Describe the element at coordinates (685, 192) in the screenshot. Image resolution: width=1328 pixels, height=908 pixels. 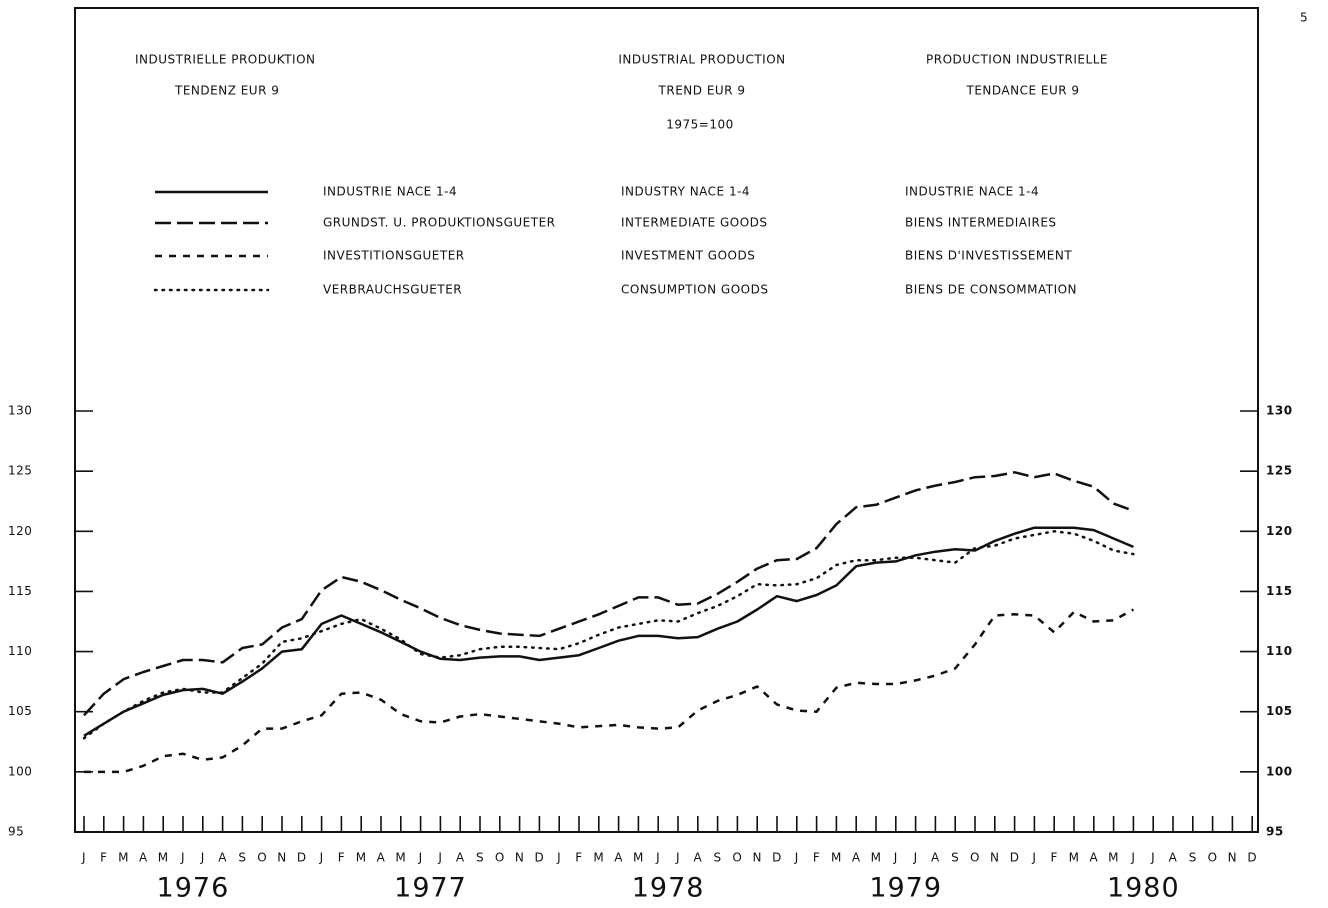
I see `legend-label-en: INDUSTRY NACE 1-4` at that location.